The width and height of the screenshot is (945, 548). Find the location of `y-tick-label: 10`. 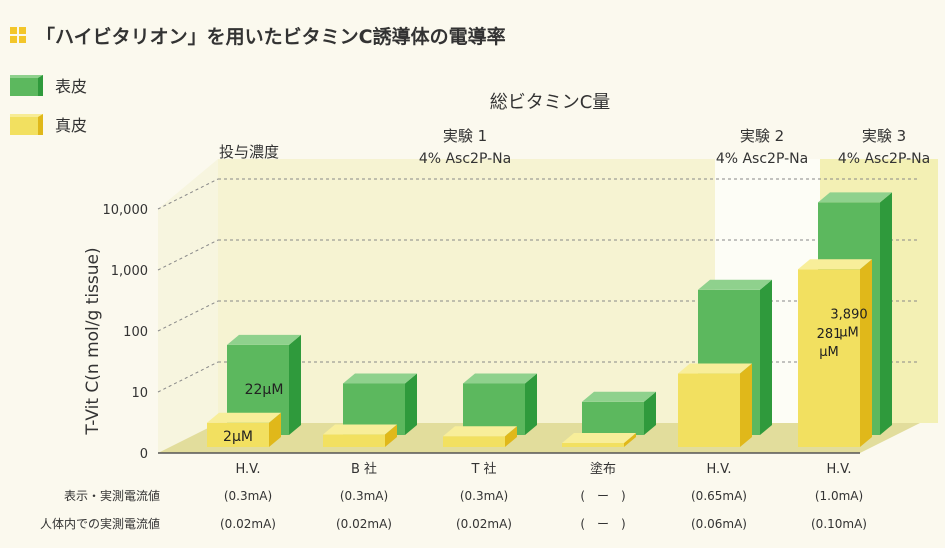

y-tick-label: 10 is located at coordinates (139, 393).